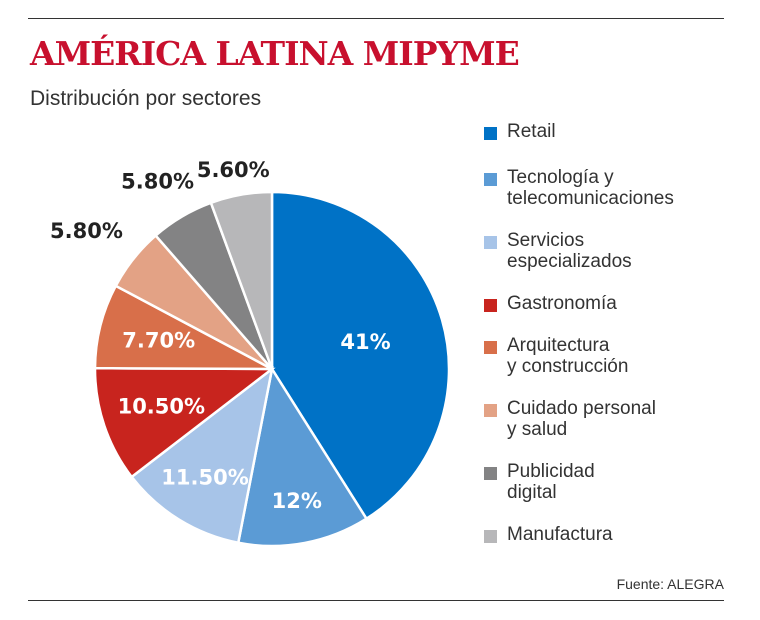 This screenshot has height=620, width=760. I want to click on legend-item: Publicidad digital, so click(539, 482).